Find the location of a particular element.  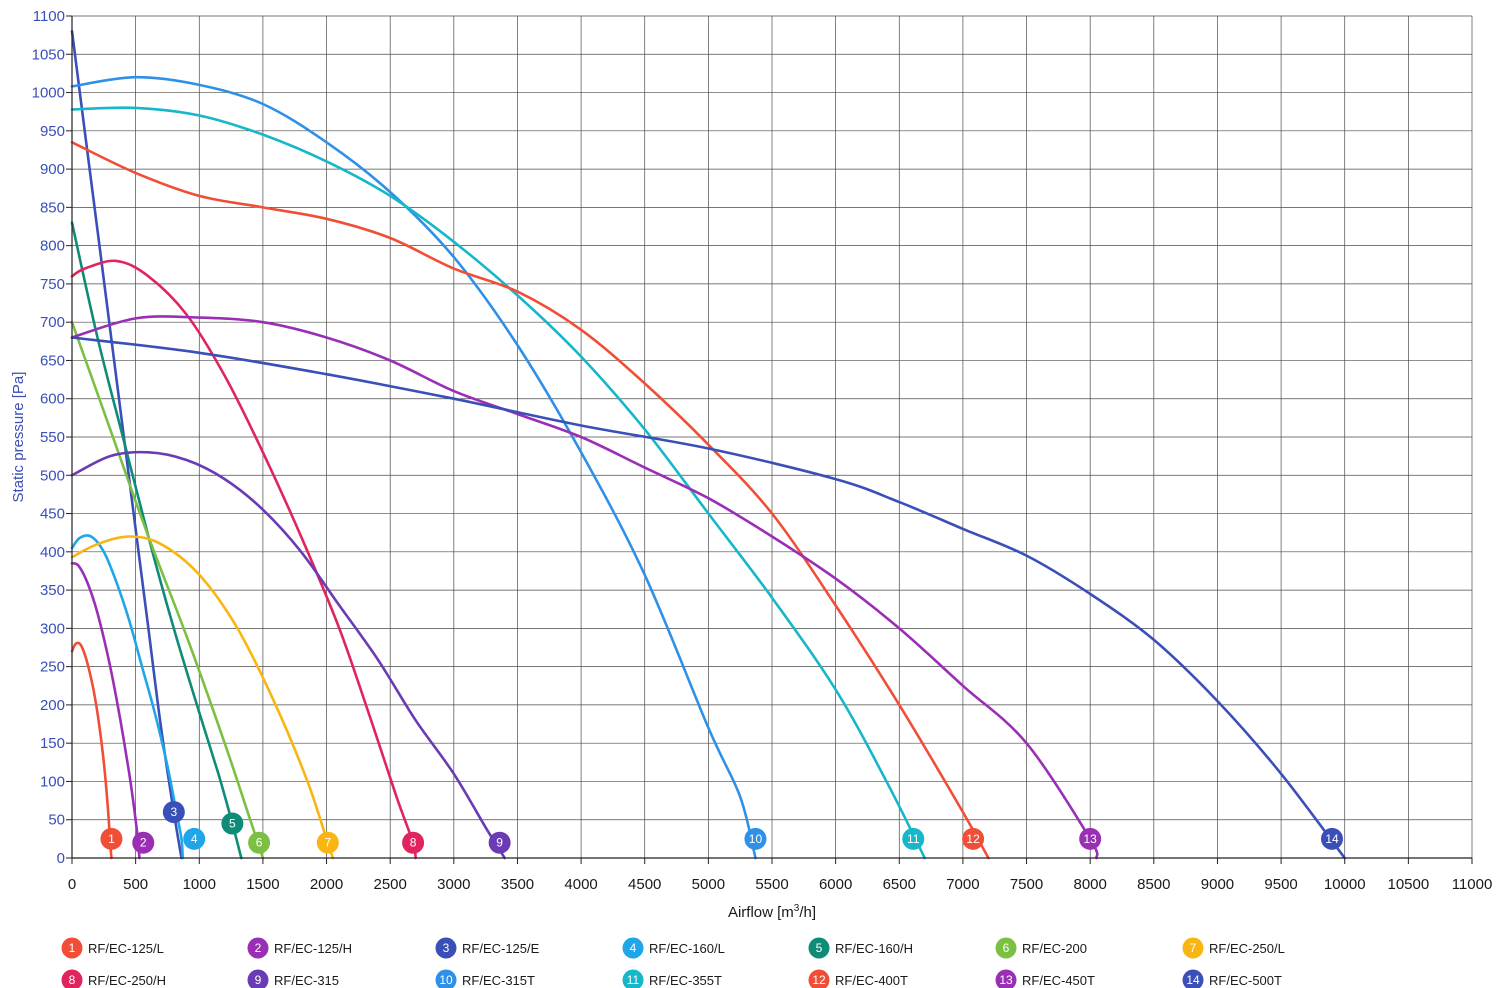

y-tick-label: 50 is located at coordinates (56, 820).